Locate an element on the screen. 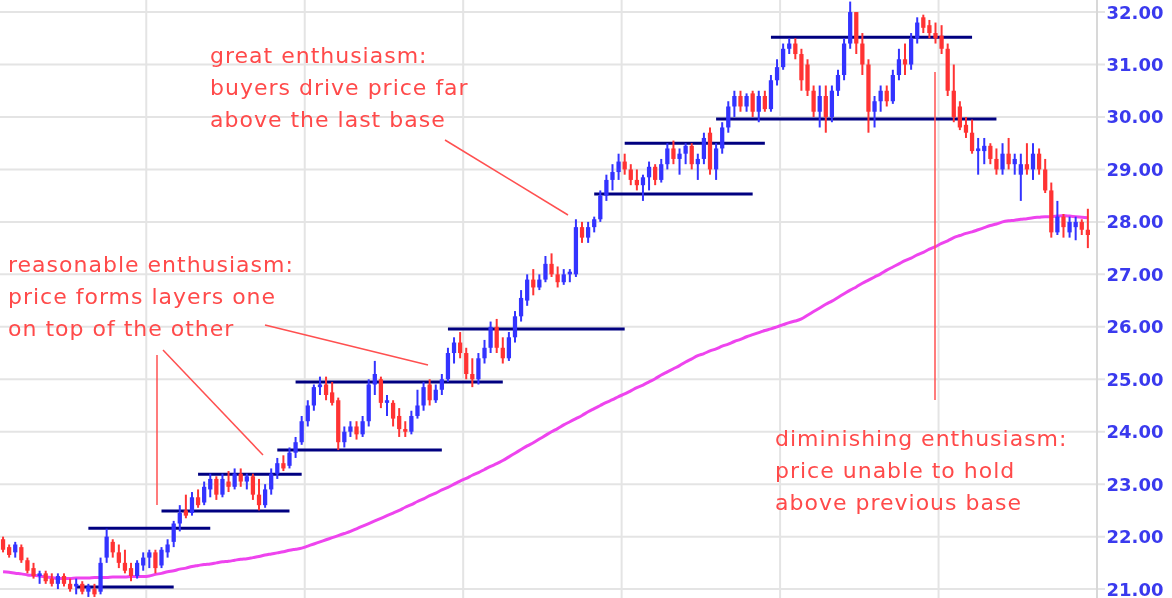 The width and height of the screenshot is (1172, 598). y-tick-label: 31.00 is located at coordinates (1135, 64).